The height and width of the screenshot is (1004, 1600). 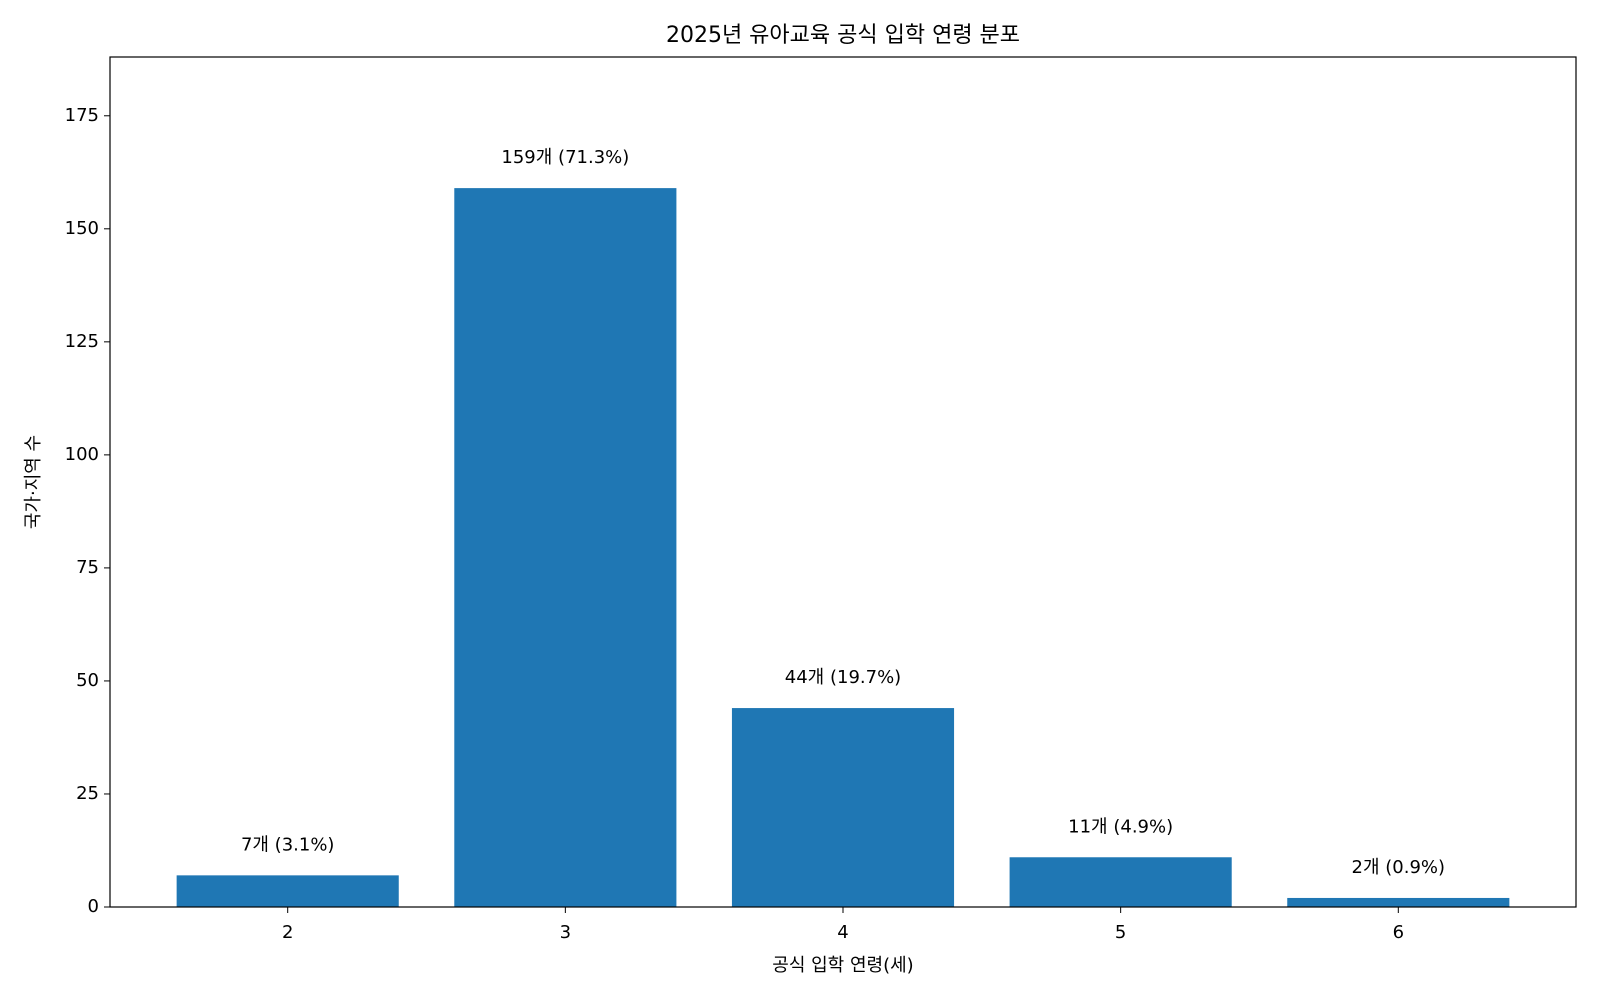 I want to click on x-axis-label: 공식 입학 연령(세), so click(x=842, y=965).